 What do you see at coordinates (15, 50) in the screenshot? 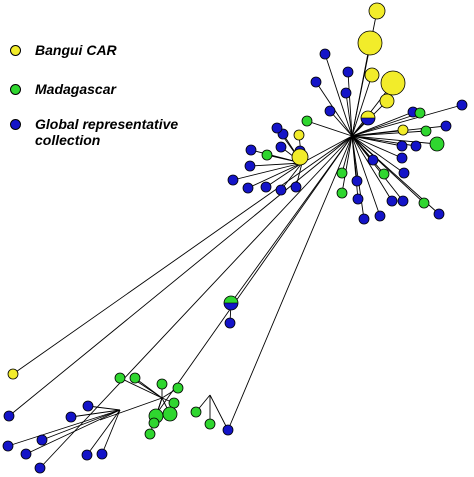
I see `legend-dot-bangui-car` at bounding box center [15, 50].